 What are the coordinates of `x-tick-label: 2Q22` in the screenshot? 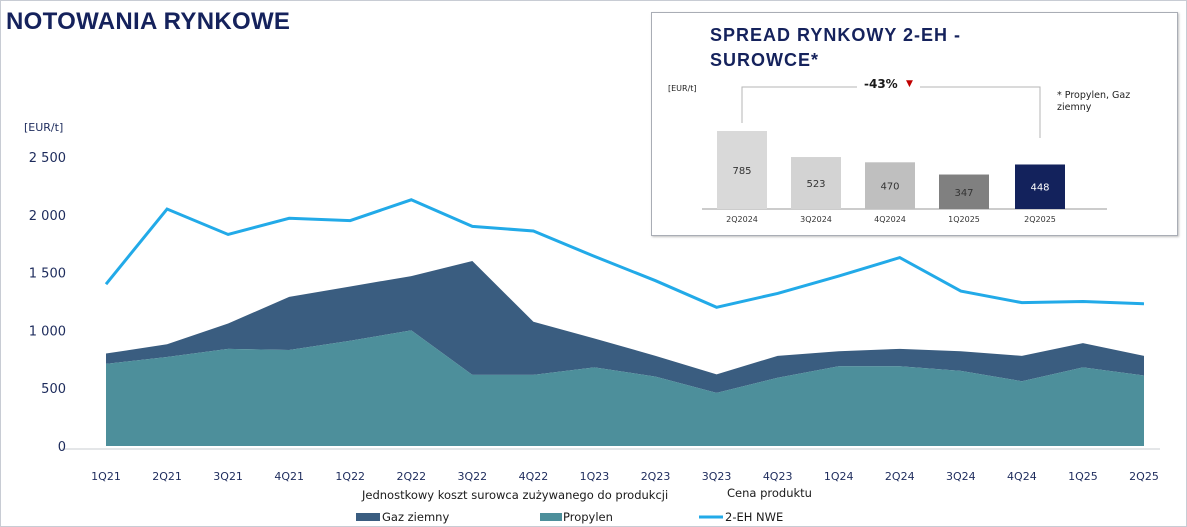 It's located at (411, 476).